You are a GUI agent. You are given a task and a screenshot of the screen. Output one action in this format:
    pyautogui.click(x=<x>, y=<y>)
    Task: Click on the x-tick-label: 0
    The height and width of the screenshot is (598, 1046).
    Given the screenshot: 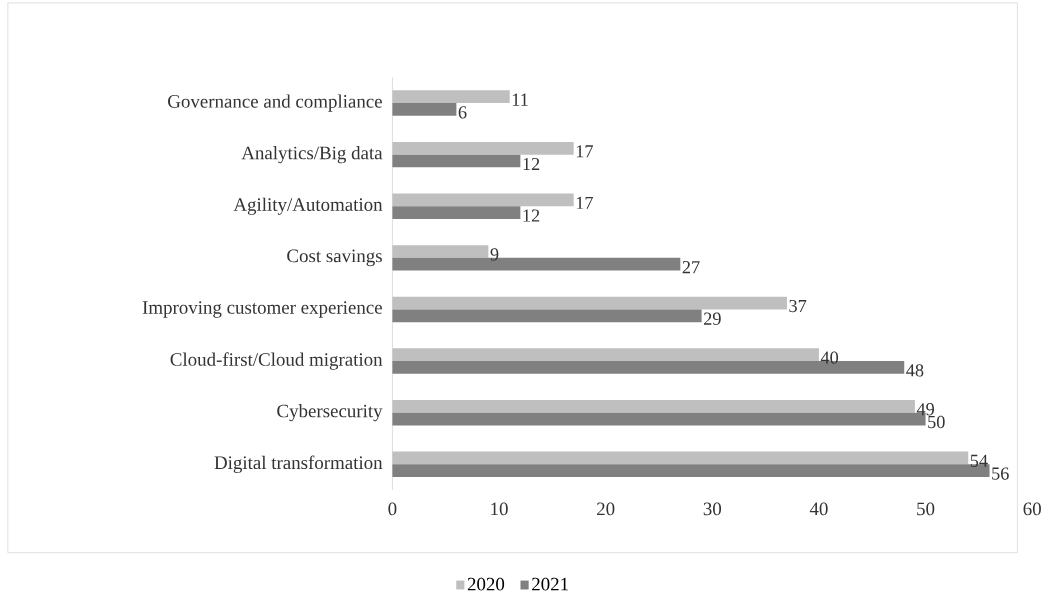 What is the action you would take?
    pyautogui.click(x=392, y=509)
    